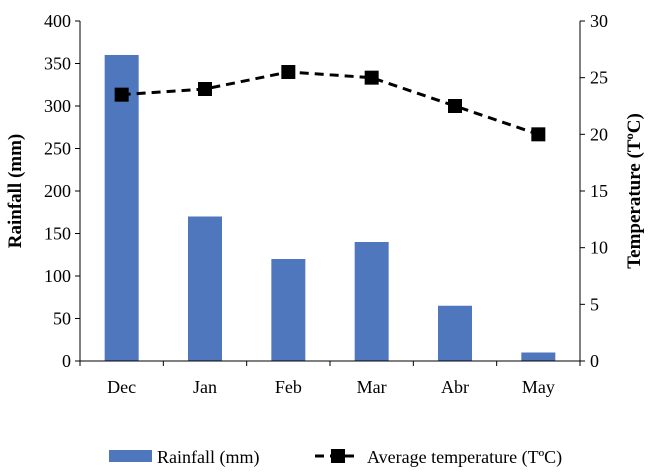 The width and height of the screenshot is (650, 473). I want to click on y-left-tick-label: 0, so click(66, 361).